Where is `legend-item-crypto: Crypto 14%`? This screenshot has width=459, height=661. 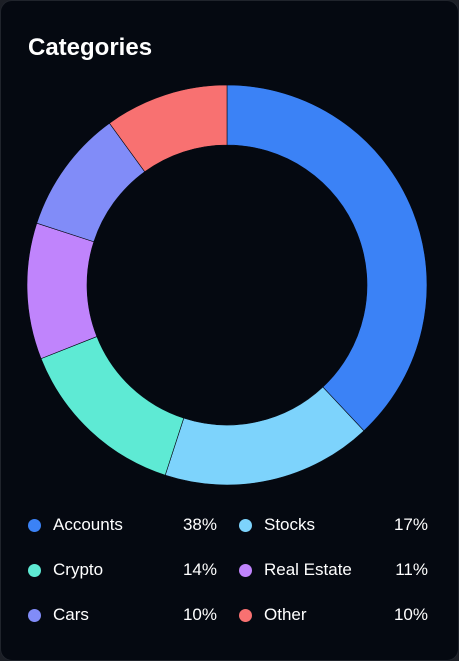
legend-item-crypto: Crypto 14% is located at coordinates (122, 570).